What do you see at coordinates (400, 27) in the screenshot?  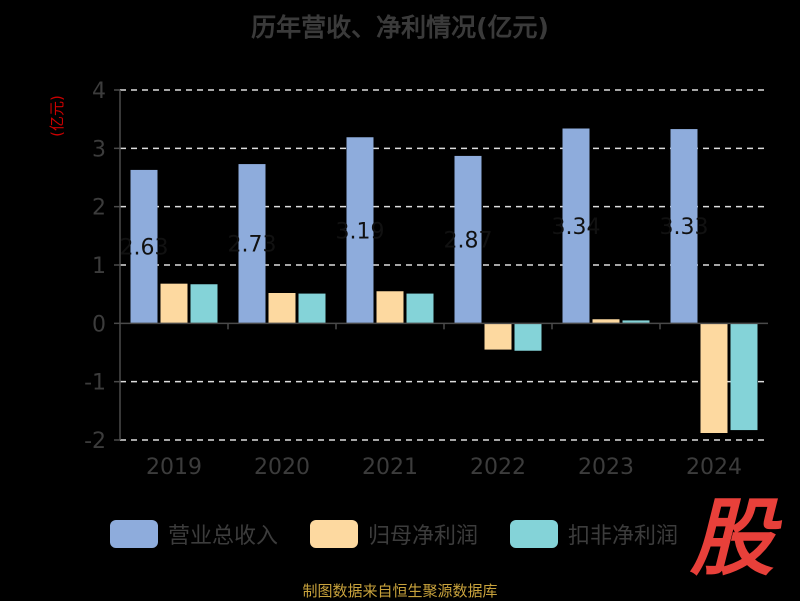 I see `chart-title: 历年营收、净利情况(亿元)` at bounding box center [400, 27].